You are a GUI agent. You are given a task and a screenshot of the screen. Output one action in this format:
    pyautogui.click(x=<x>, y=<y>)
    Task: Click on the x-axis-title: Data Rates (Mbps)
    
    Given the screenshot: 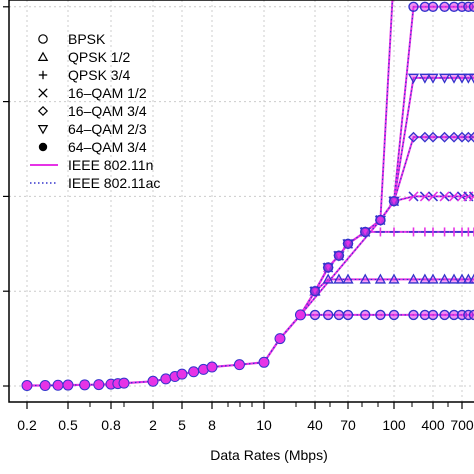 What is the action you would take?
    pyautogui.click(x=268, y=455)
    